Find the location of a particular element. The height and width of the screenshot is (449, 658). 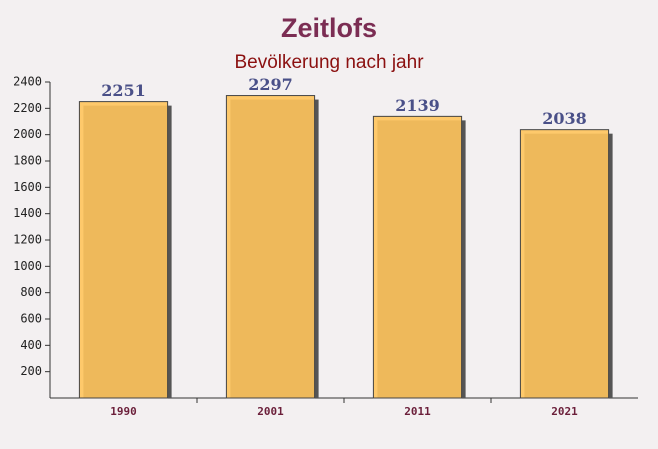

value-label: 2251 is located at coordinates (123, 90).